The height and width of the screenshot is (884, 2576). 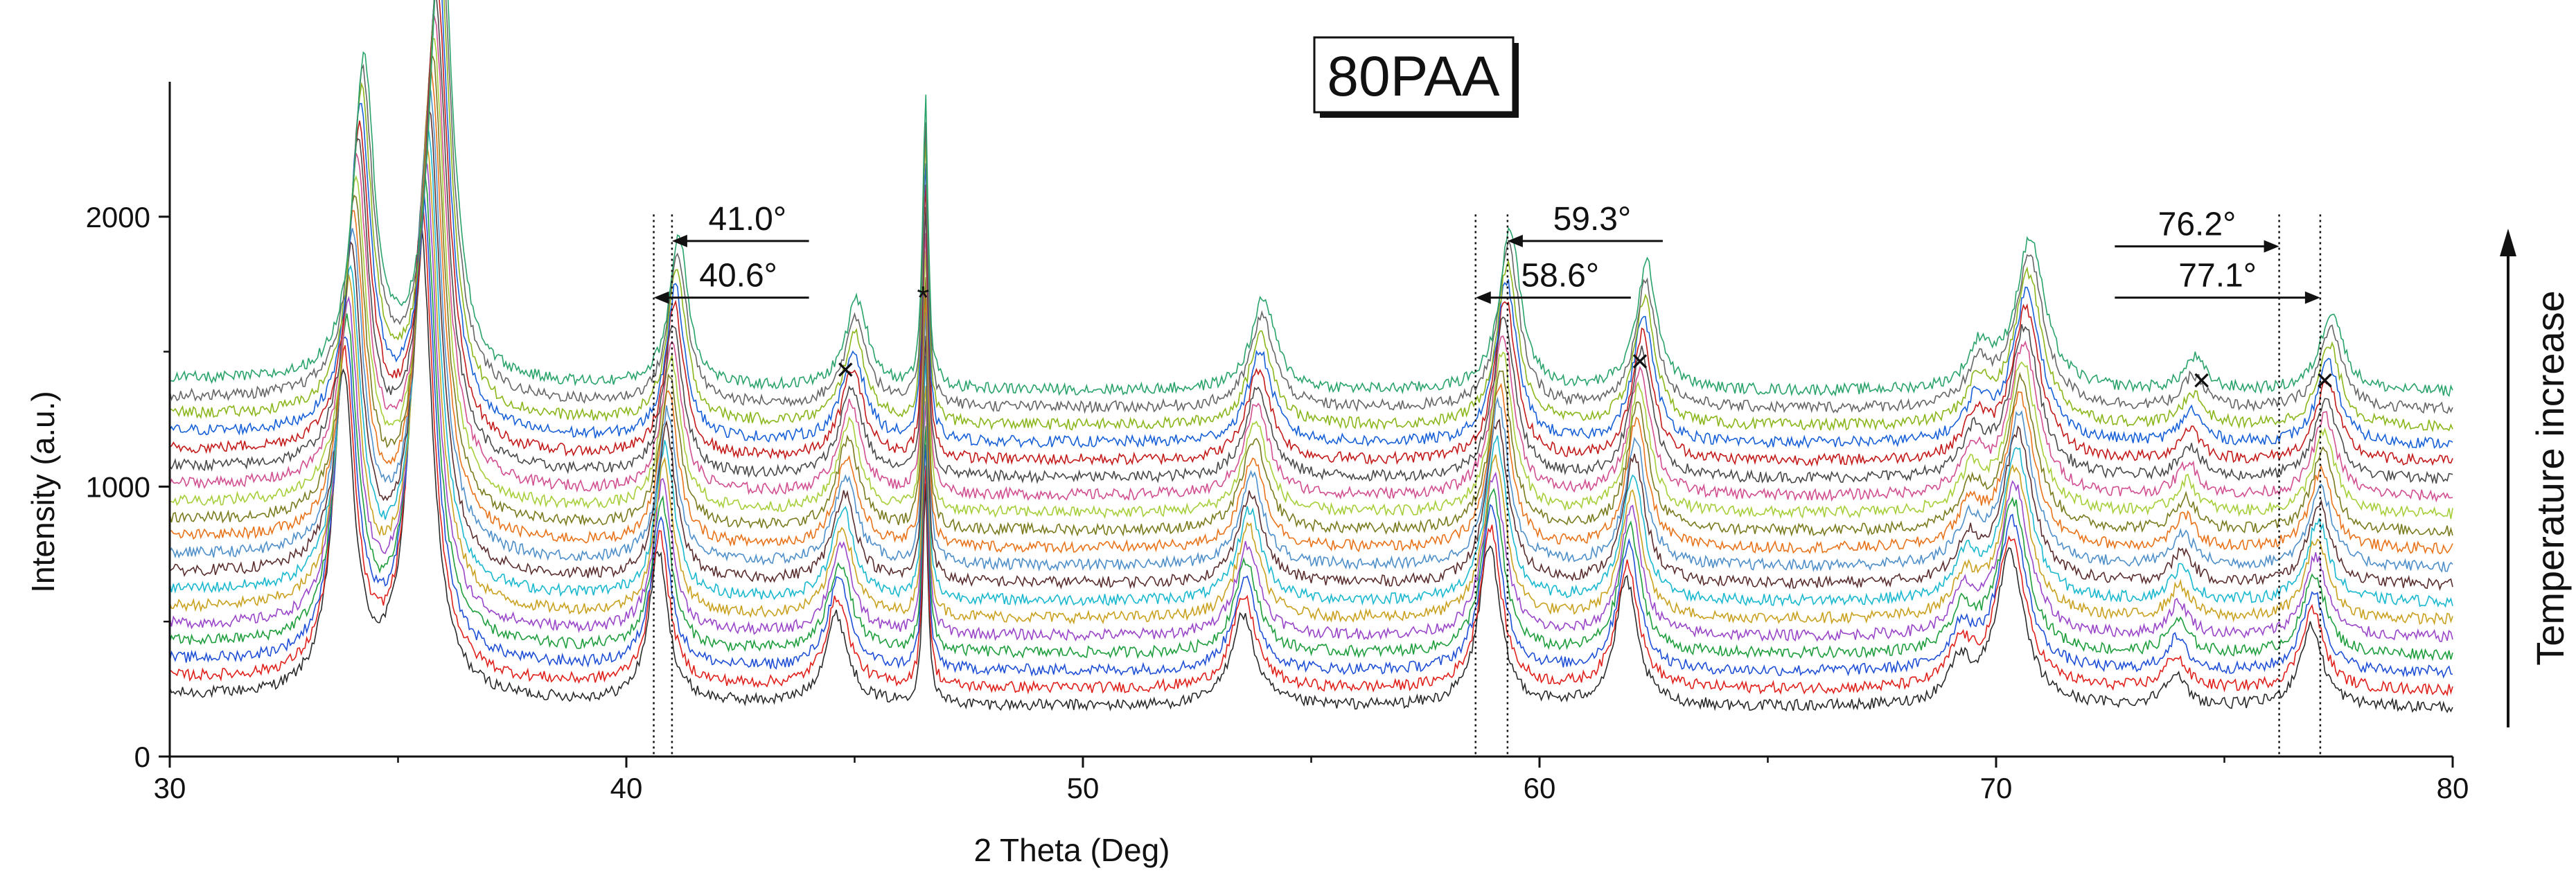 I want to click on shift-label-4: 58.6°, so click(x=1560, y=276).